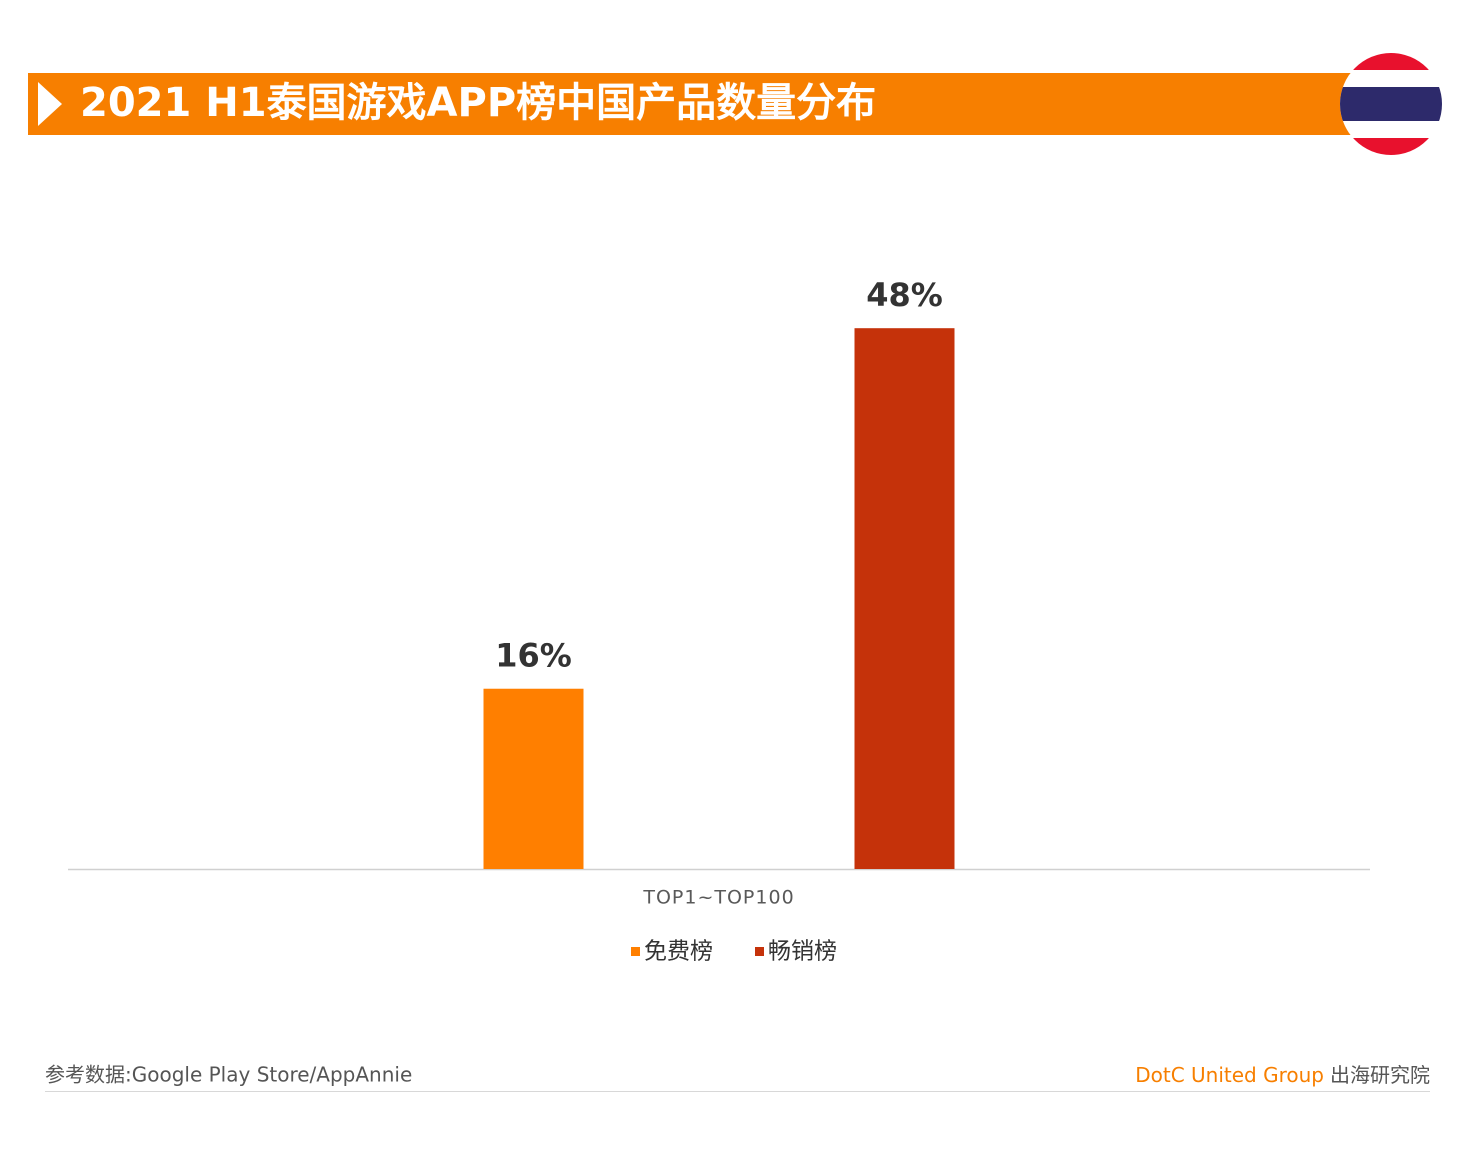 The width and height of the screenshot is (1478, 1165). What do you see at coordinates (718, 898) in the screenshot?
I see `x-tick-label: TOP1~TOP100` at bounding box center [718, 898].